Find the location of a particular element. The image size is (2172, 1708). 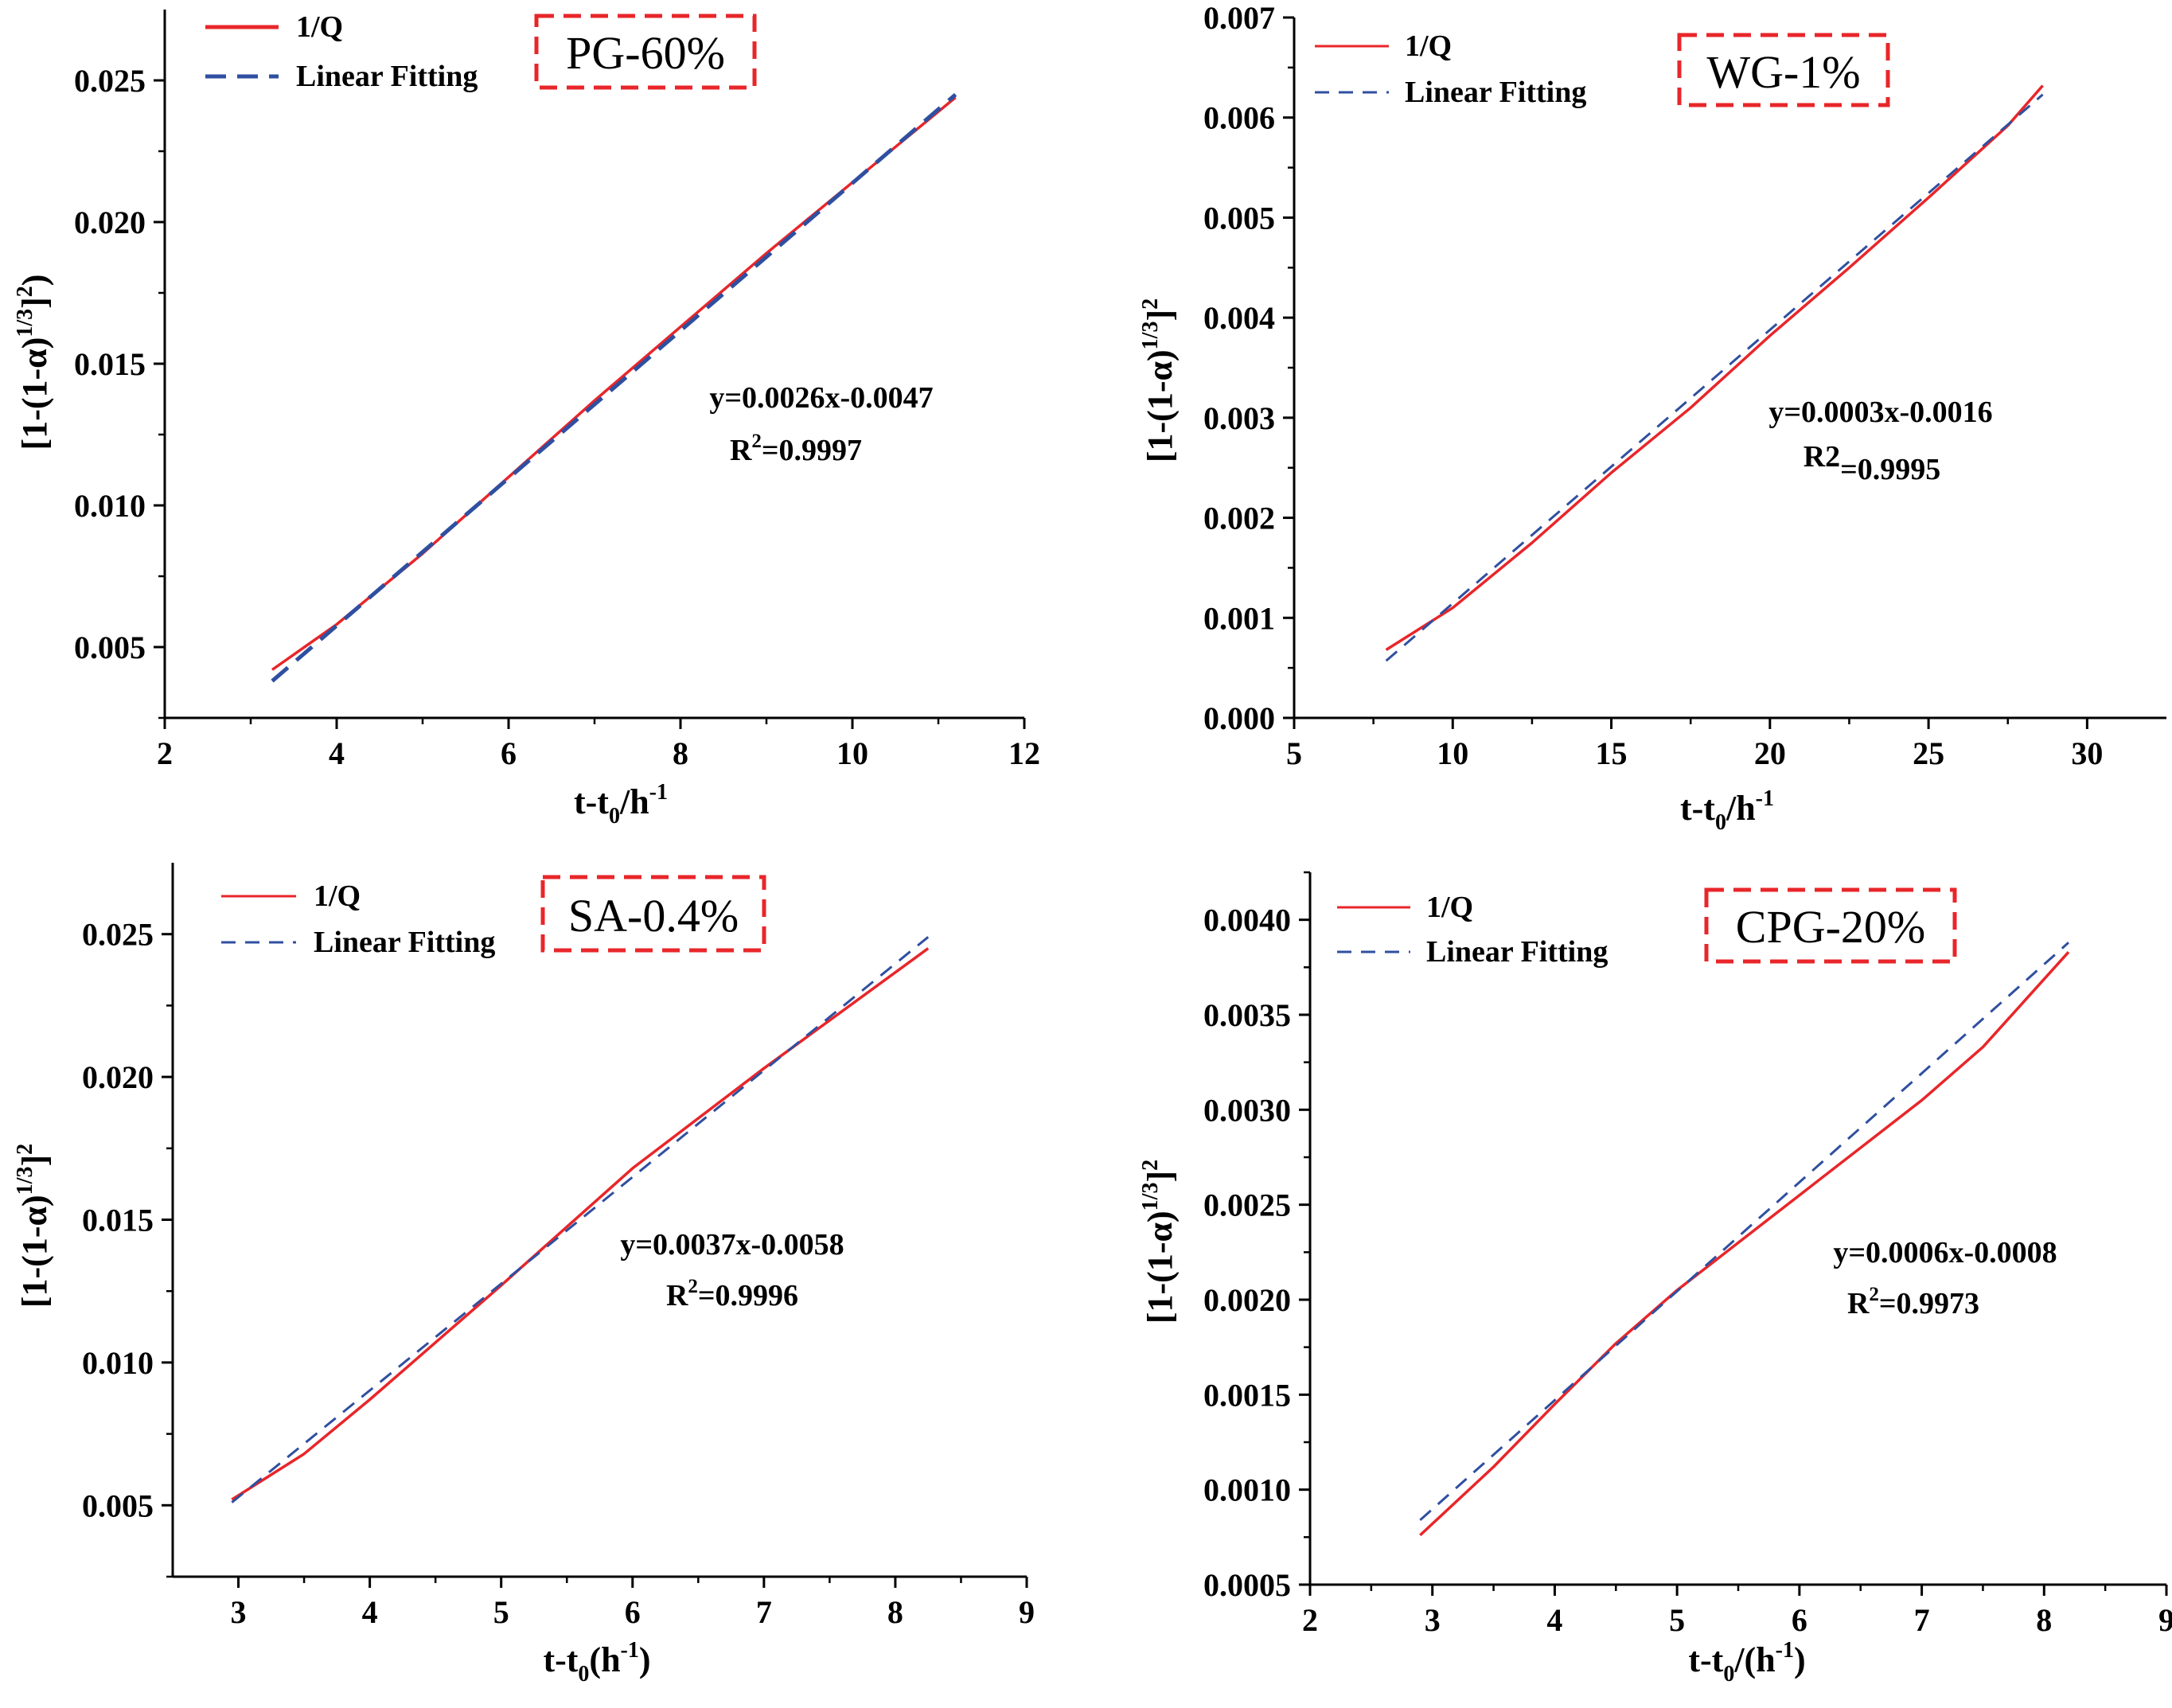

x-tick-label: 20 is located at coordinates (1770, 753).